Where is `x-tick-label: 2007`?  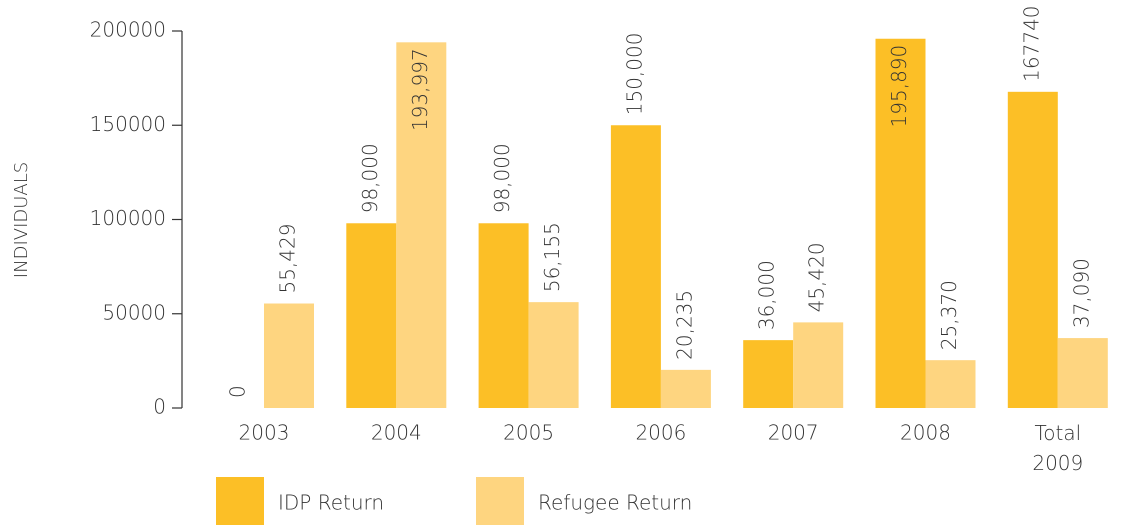
x-tick-label: 2007 is located at coordinates (793, 433).